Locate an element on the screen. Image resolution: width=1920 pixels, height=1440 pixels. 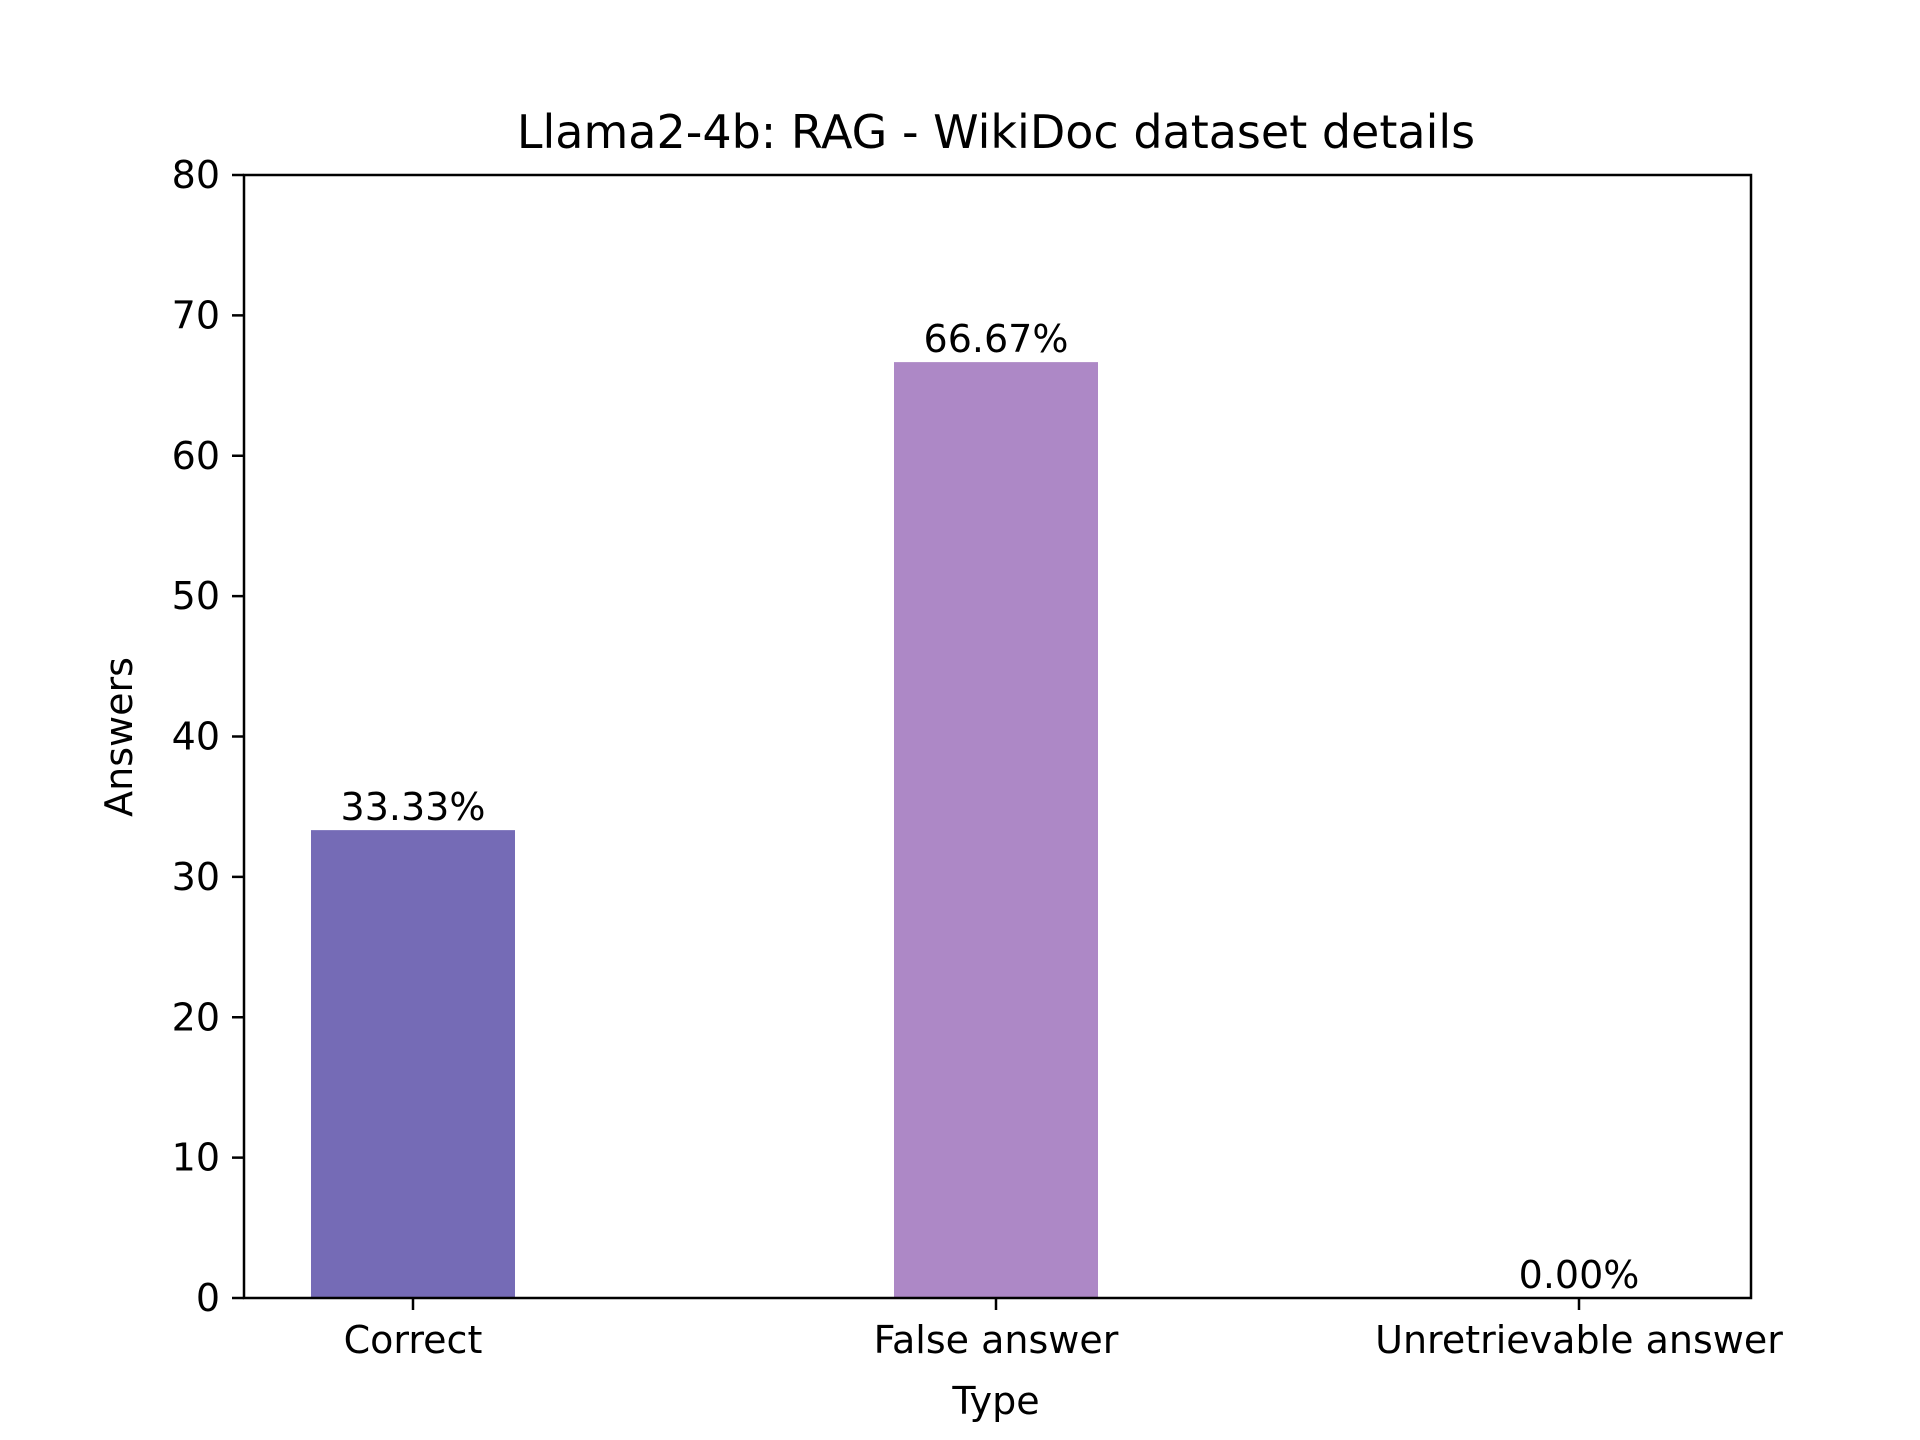
y-tick-label: 20 is located at coordinates (196, 1017).